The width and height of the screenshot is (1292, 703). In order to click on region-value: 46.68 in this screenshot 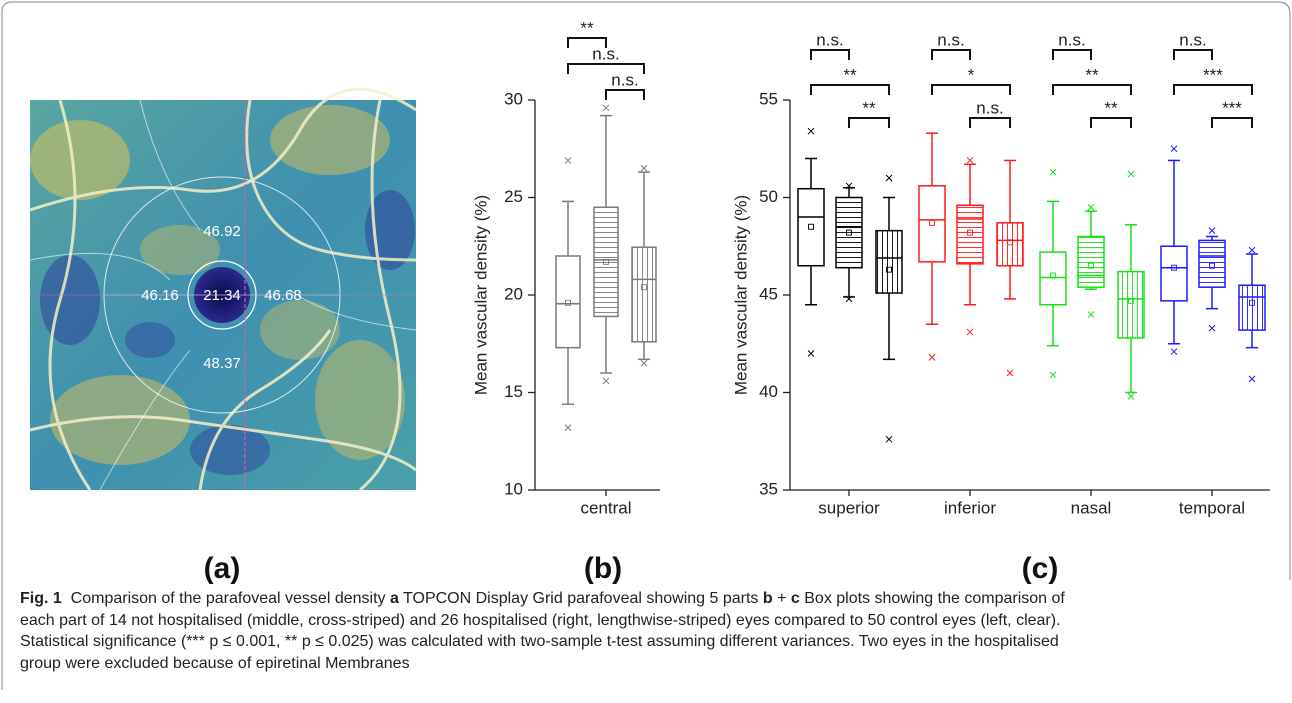, I will do `click(283, 295)`.